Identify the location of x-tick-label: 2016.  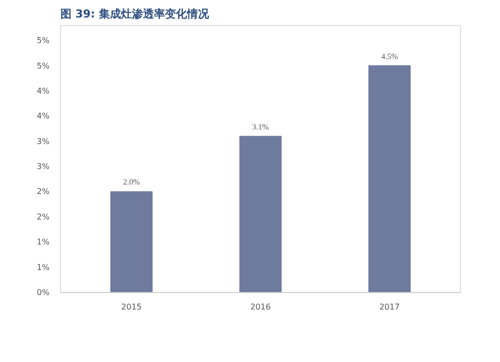
(260, 307).